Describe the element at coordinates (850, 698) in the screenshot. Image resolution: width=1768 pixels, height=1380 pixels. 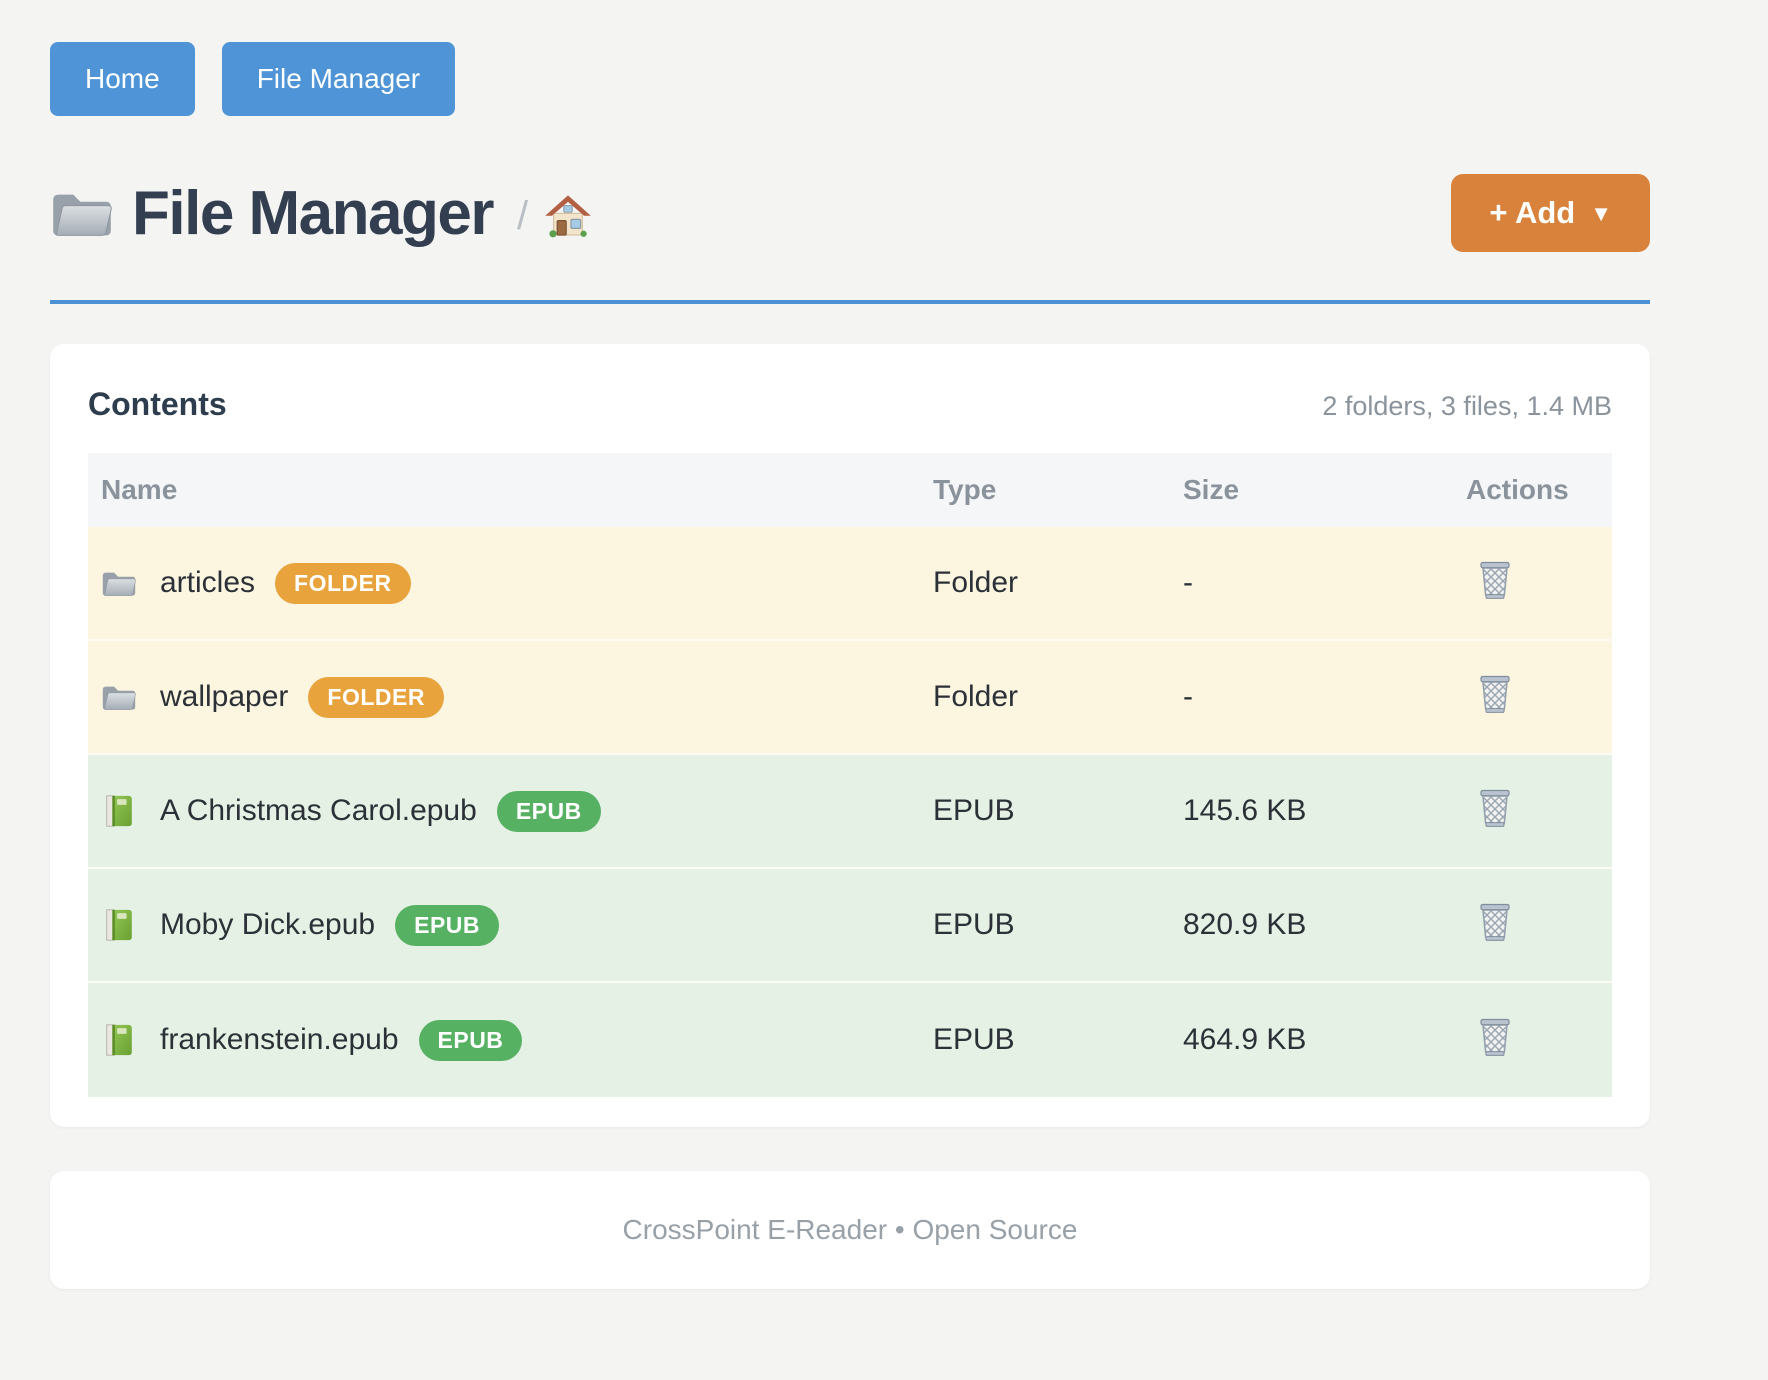
I see `table-row: wallpaper FOLDER Folder -` at that location.